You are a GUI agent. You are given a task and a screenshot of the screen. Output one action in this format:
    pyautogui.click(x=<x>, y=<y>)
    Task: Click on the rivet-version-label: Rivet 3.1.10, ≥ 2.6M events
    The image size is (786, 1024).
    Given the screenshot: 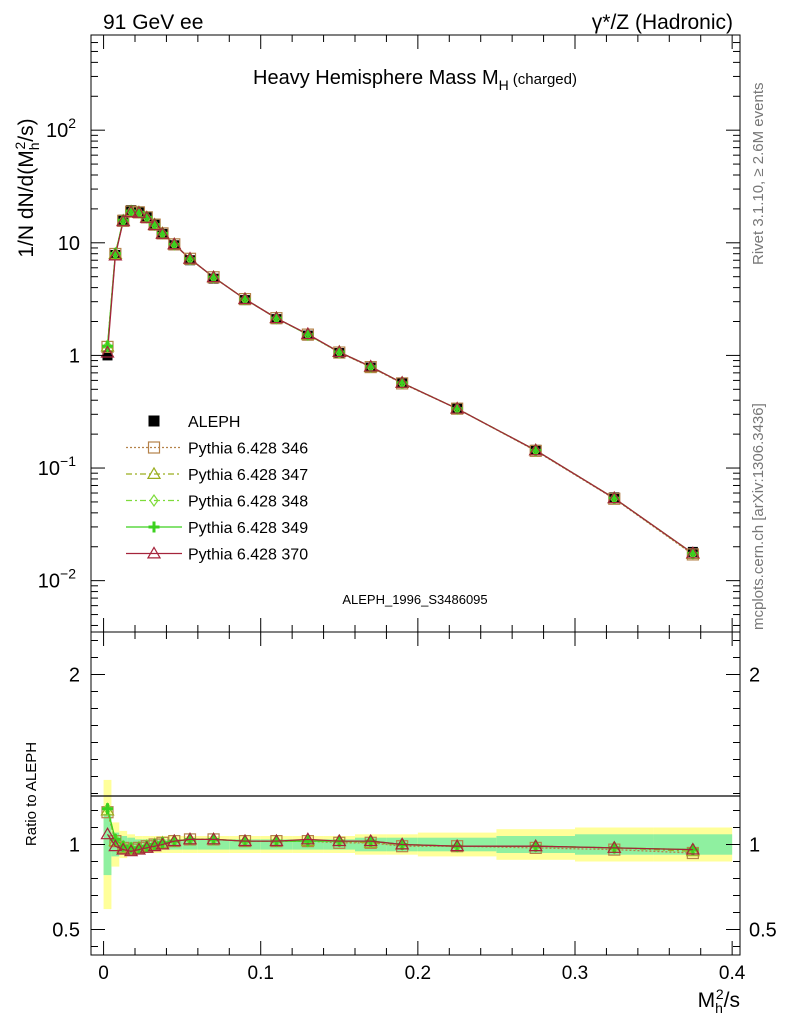 What is the action you would take?
    pyautogui.click(x=758, y=174)
    